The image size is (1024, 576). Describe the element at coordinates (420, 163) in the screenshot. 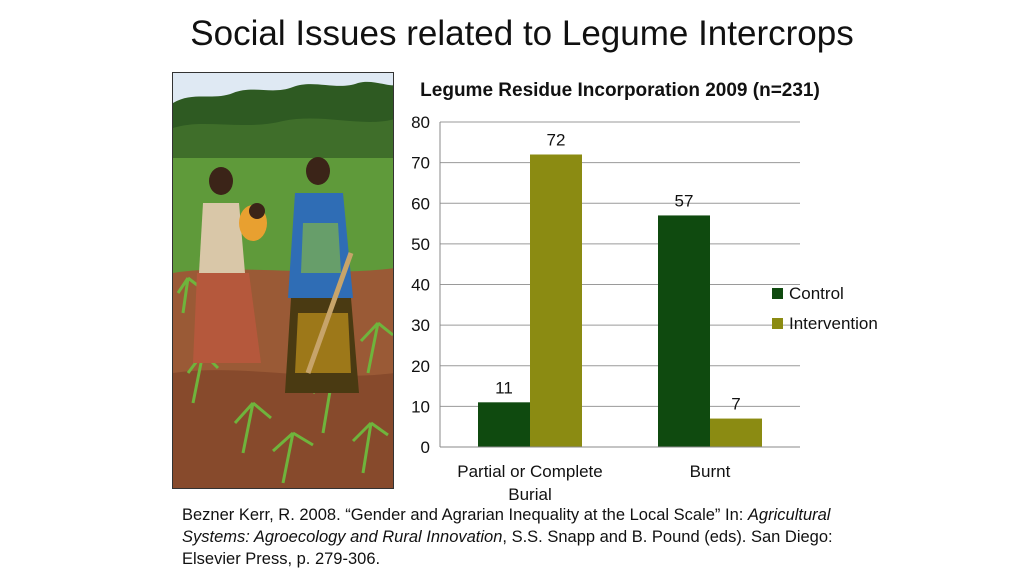

I see `y-tick-label: 70` at that location.